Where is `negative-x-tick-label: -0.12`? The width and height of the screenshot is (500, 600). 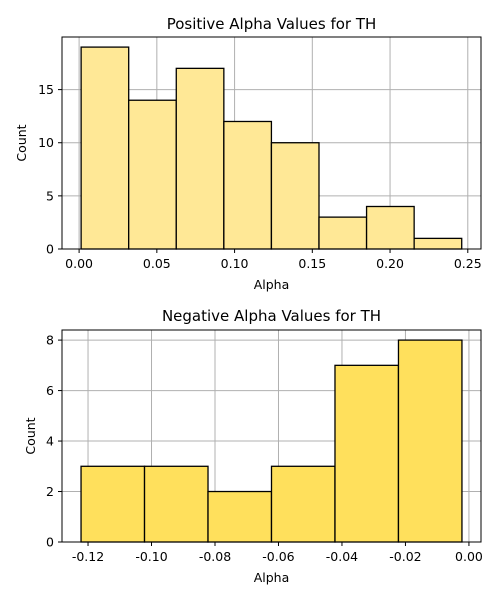
negative-x-tick-label: -0.12 is located at coordinates (88, 556).